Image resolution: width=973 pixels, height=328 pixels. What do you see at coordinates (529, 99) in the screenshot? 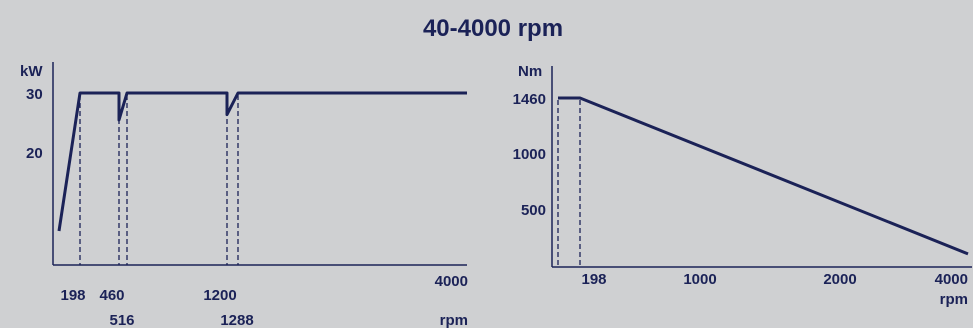
I see `torque-y-tick-1460: 1460` at bounding box center [529, 99].